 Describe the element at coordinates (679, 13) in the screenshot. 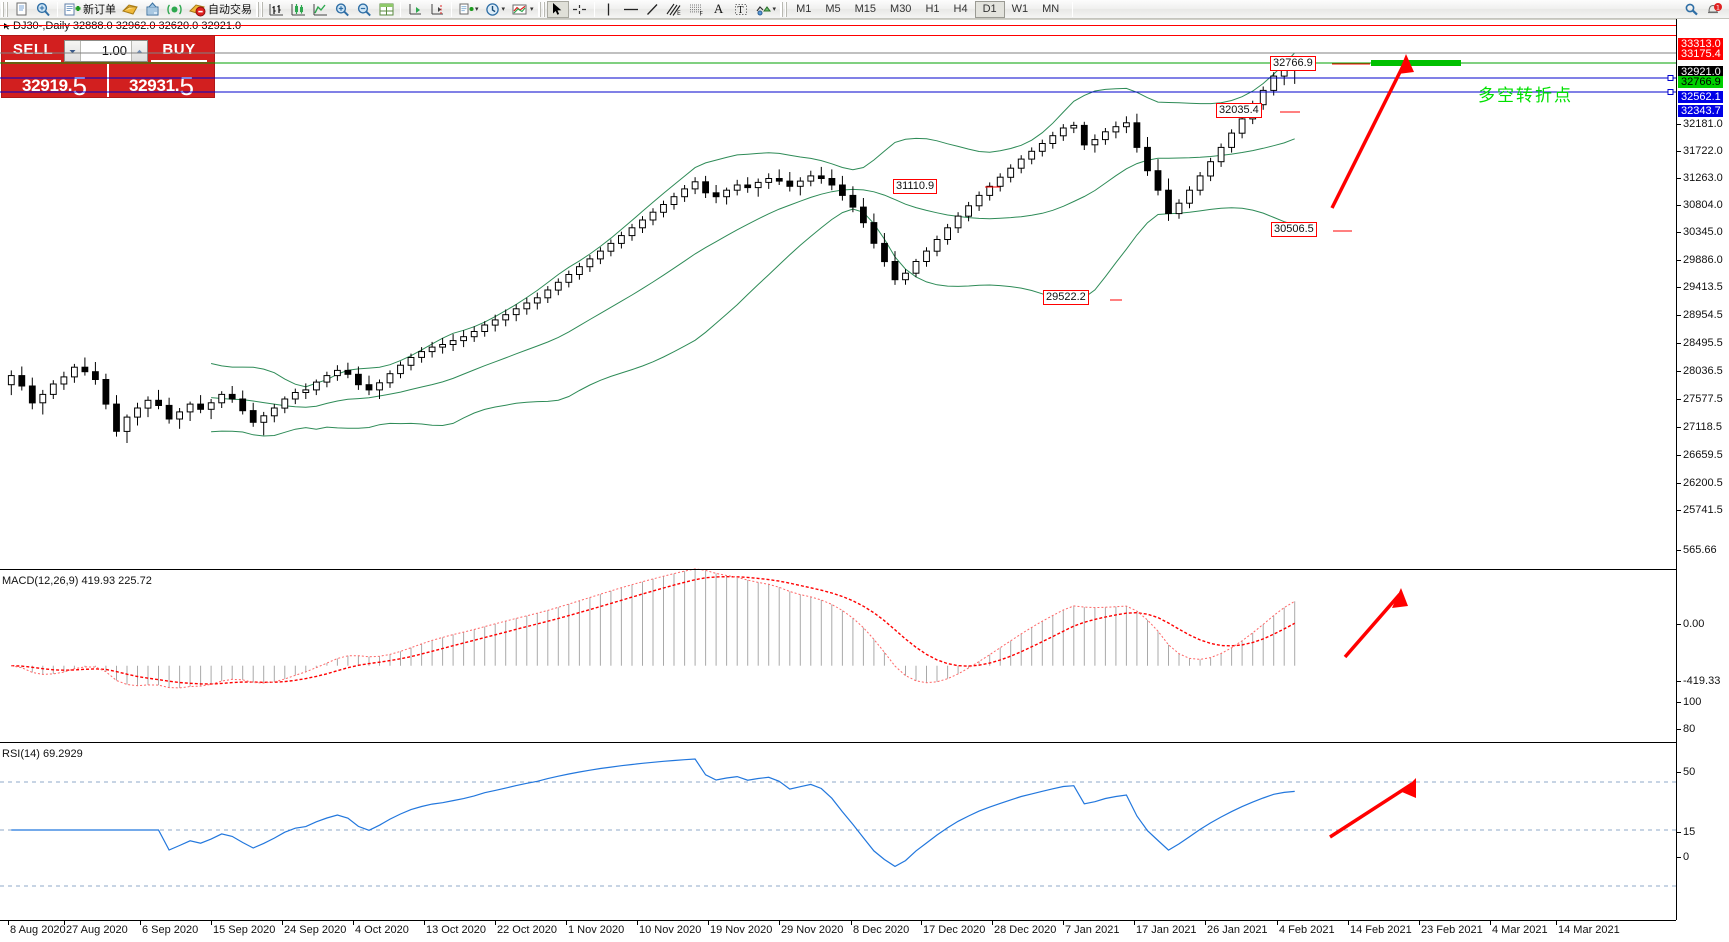

I see `svg-text: E` at that location.